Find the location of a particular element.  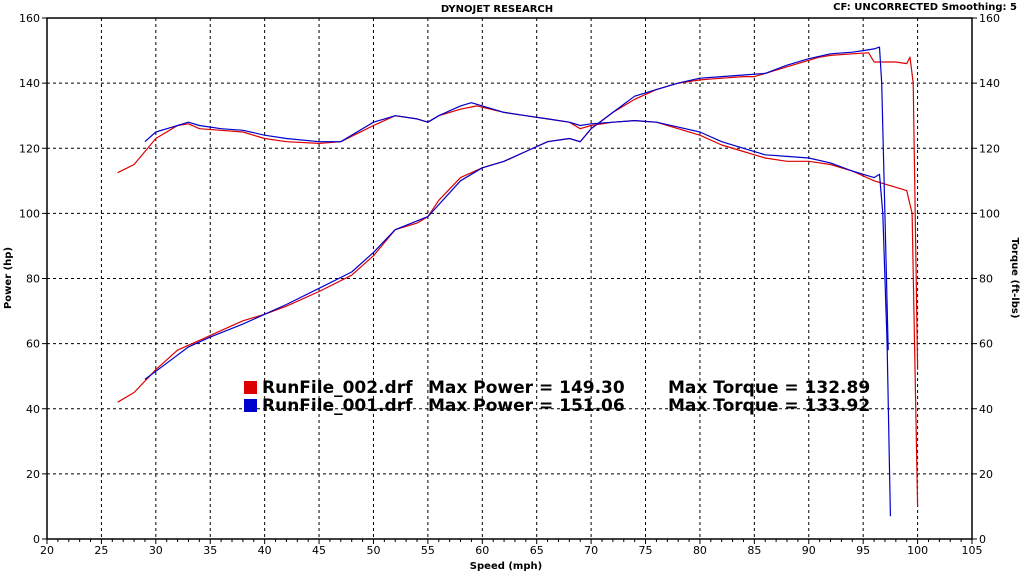

x-tick-label: 45 is located at coordinates (319, 550).